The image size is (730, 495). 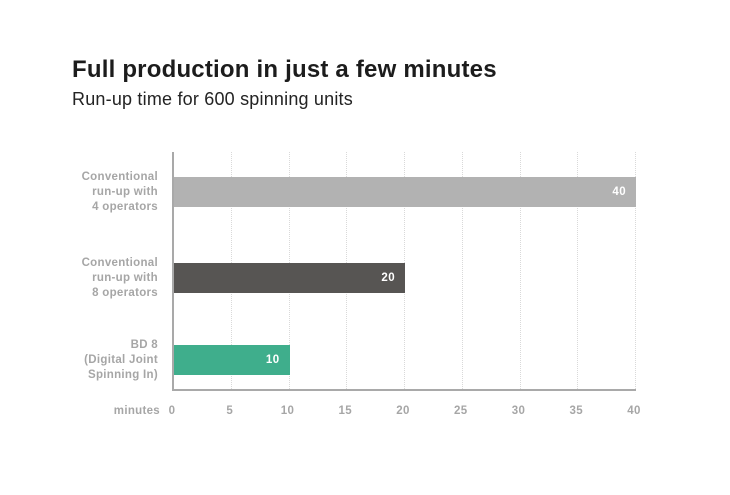 What do you see at coordinates (289, 278) in the screenshot?
I see `bar: 20` at bounding box center [289, 278].